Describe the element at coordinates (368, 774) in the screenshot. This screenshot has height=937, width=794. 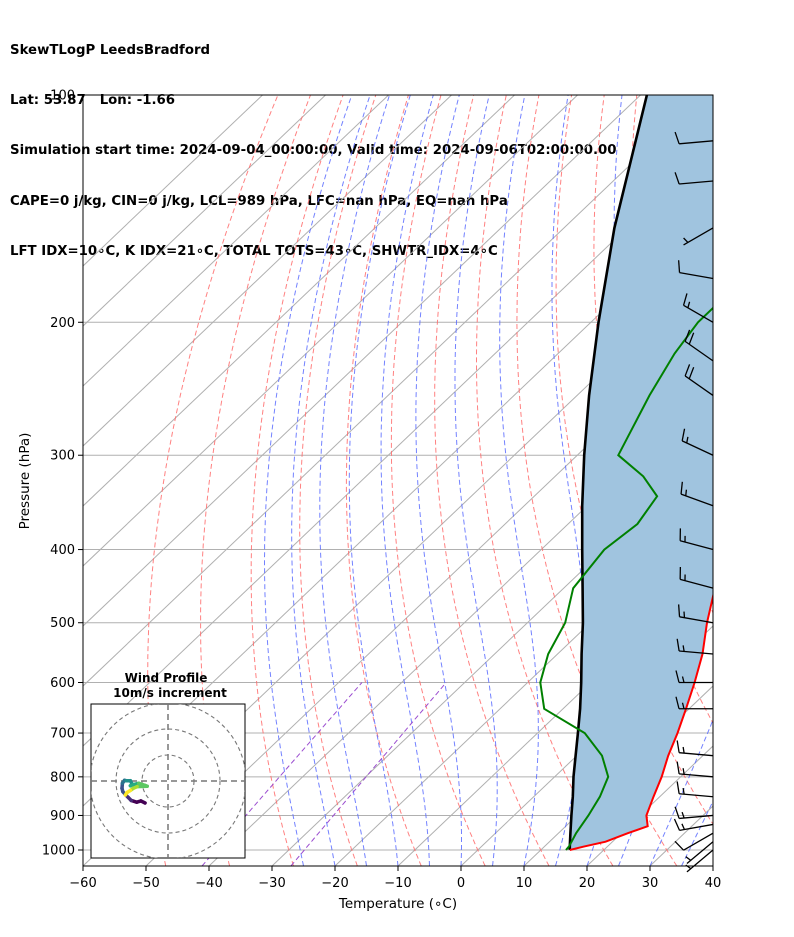
I see `mixing-ratio-line` at that location.